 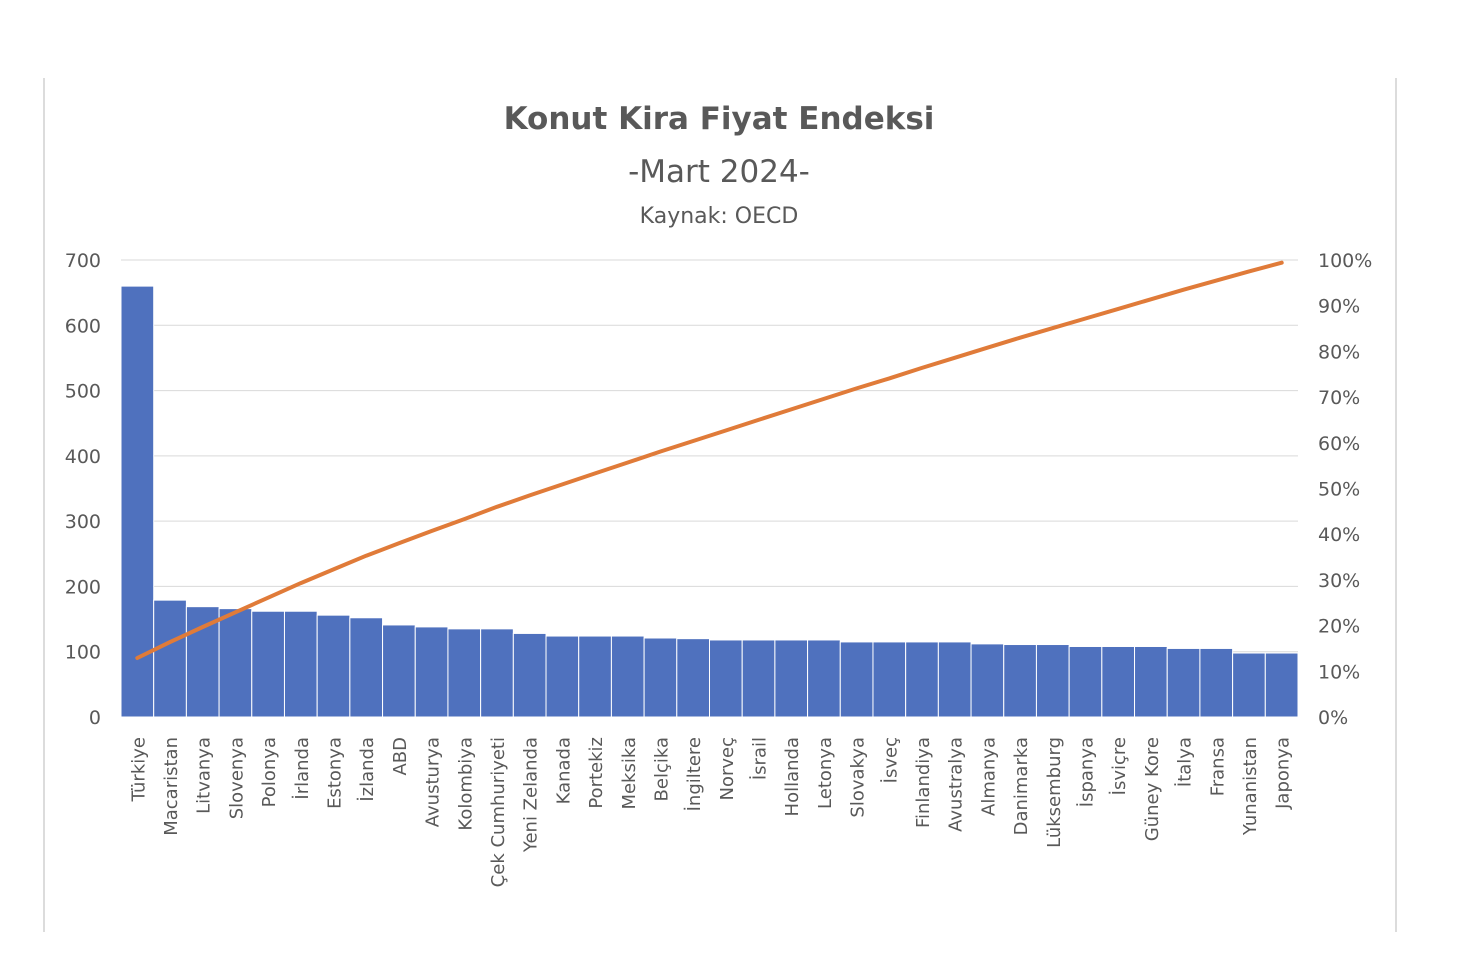 What do you see at coordinates (1217, 766) in the screenshot?
I see `category-label: Fransa` at bounding box center [1217, 766].